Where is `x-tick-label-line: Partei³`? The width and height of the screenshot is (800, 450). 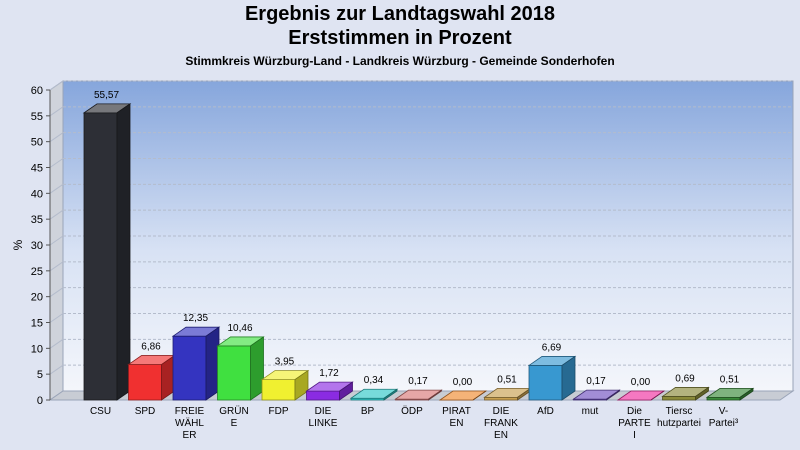 x-tick-label-line: Partei³ is located at coordinates (724, 423).